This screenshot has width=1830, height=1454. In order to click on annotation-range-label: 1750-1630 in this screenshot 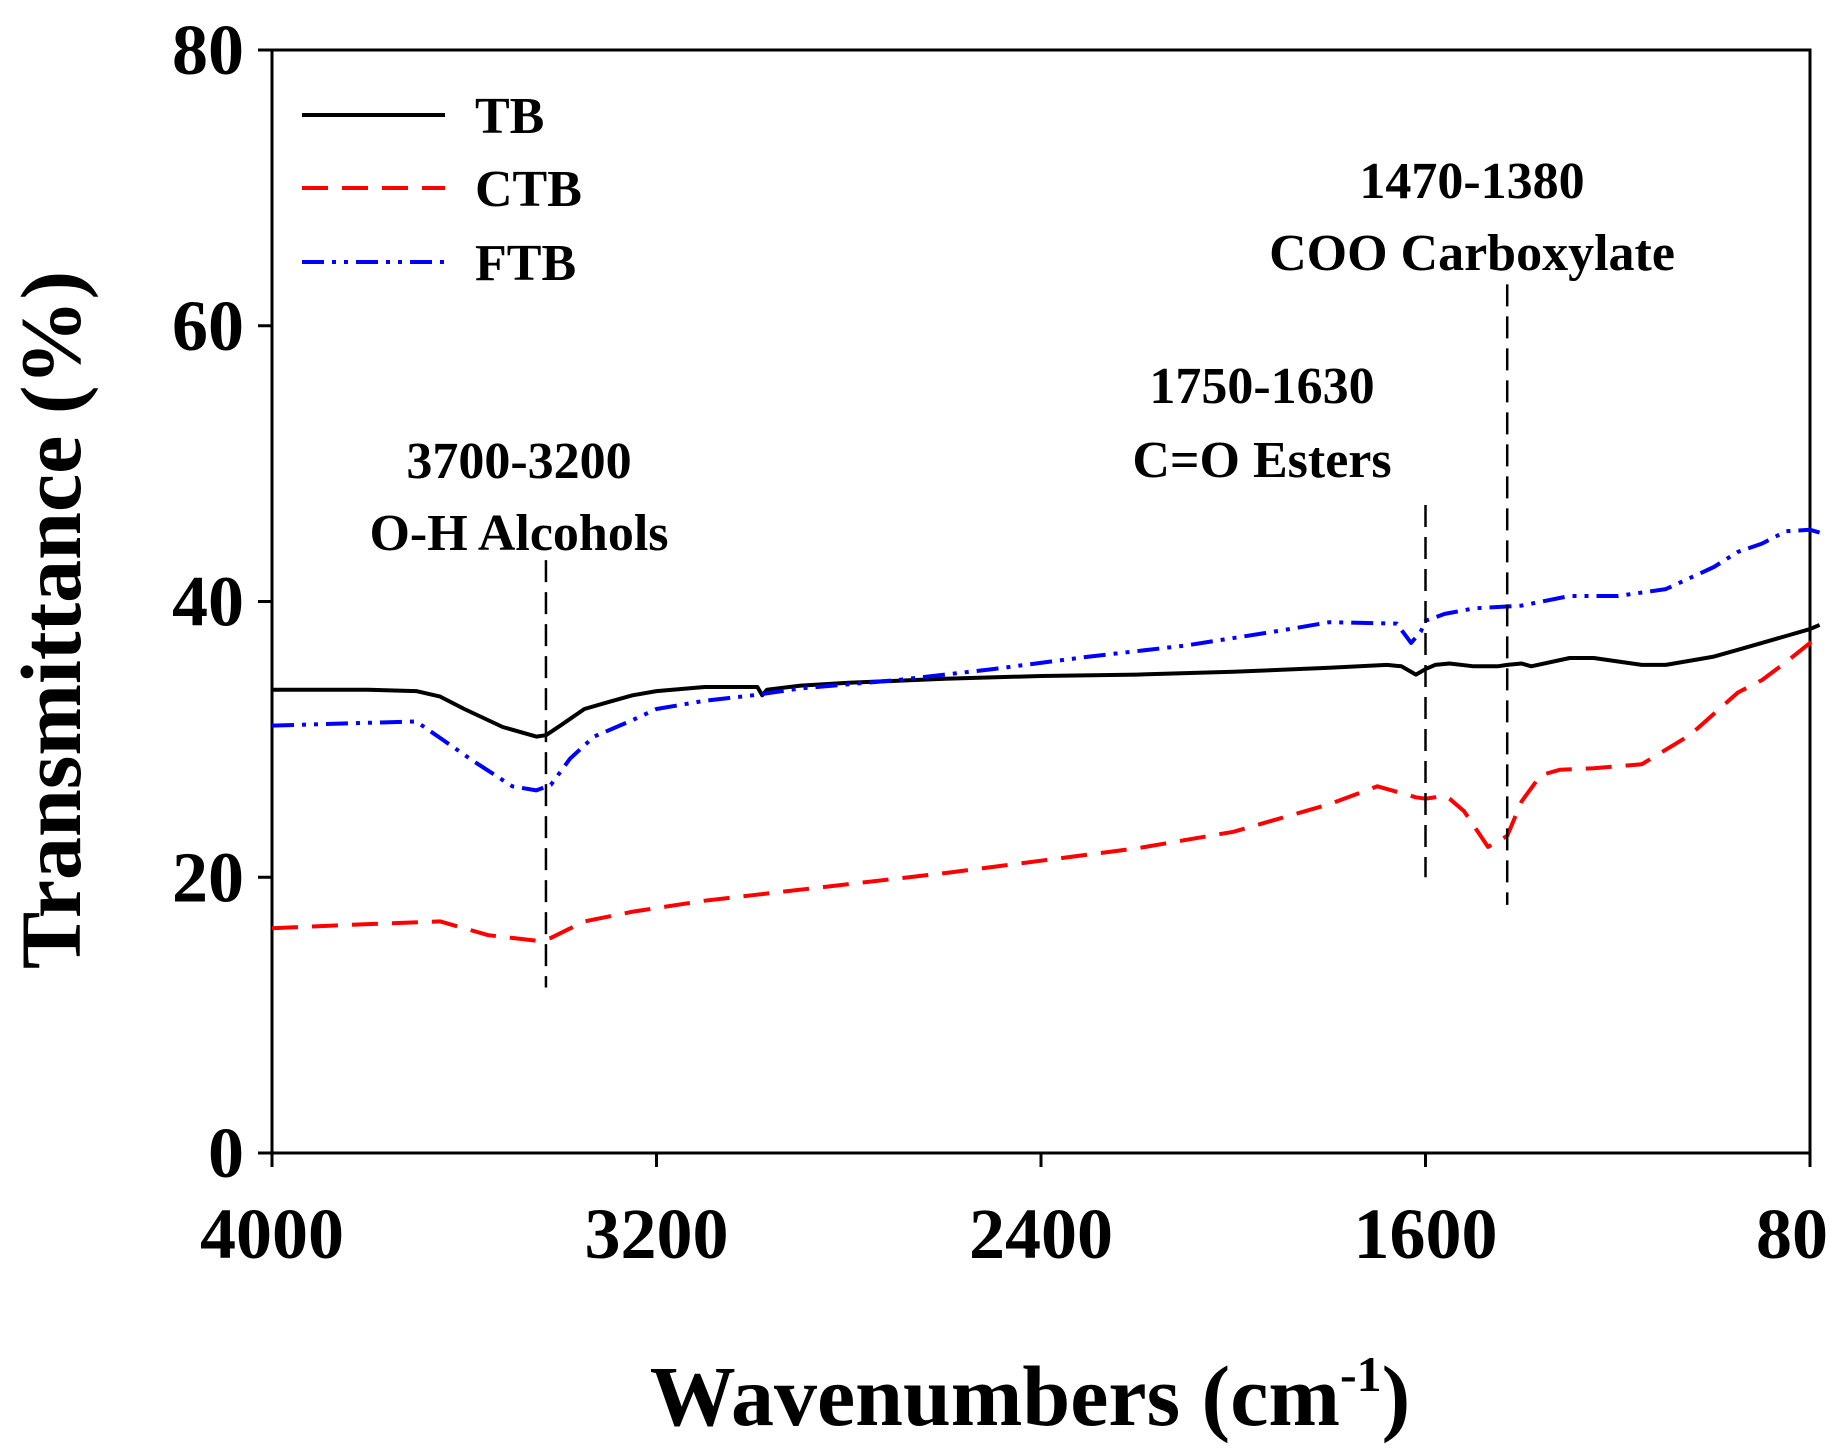, I will do `click(1261, 386)`.